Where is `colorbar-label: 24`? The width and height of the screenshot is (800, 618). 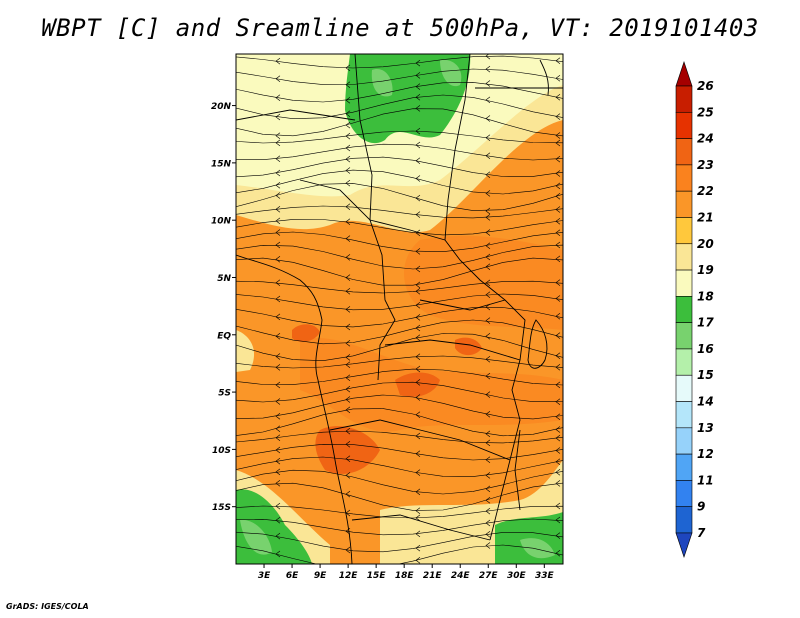 colorbar-label: 24 is located at coordinates (705, 139).